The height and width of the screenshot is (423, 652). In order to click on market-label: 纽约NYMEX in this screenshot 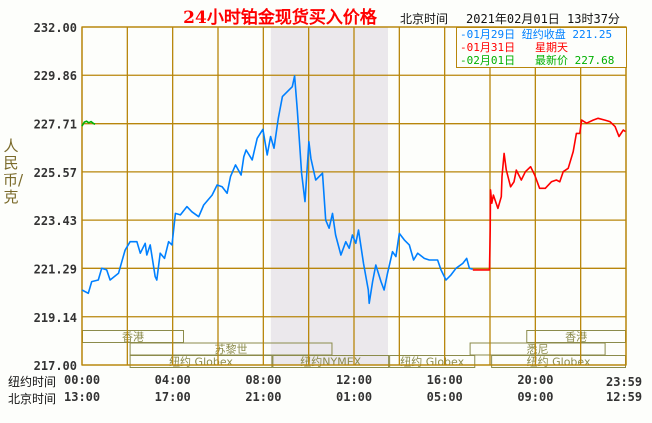, I will do `click(330, 362)`.